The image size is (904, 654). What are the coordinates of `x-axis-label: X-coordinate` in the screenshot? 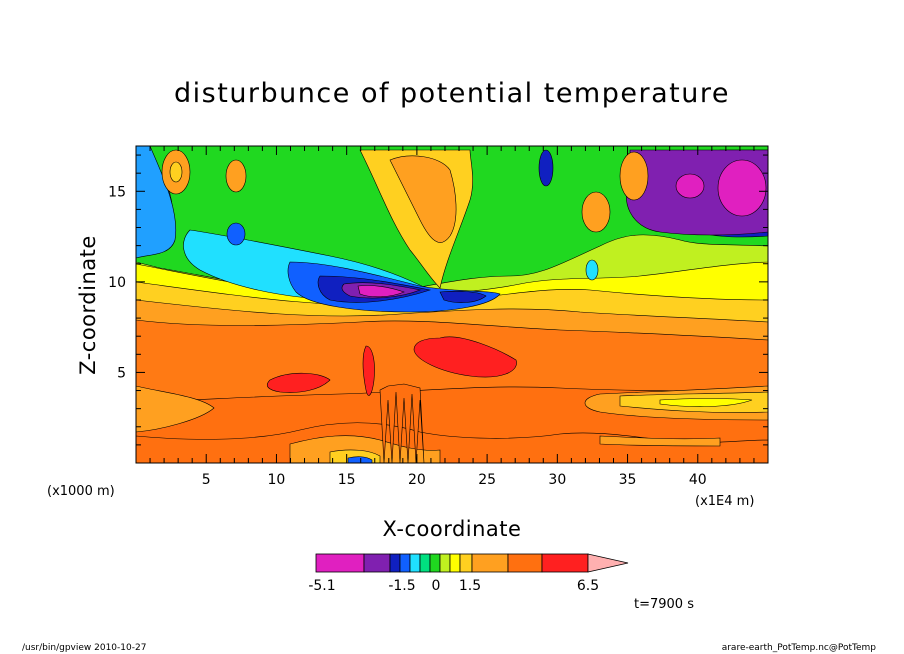 It's located at (452, 529).